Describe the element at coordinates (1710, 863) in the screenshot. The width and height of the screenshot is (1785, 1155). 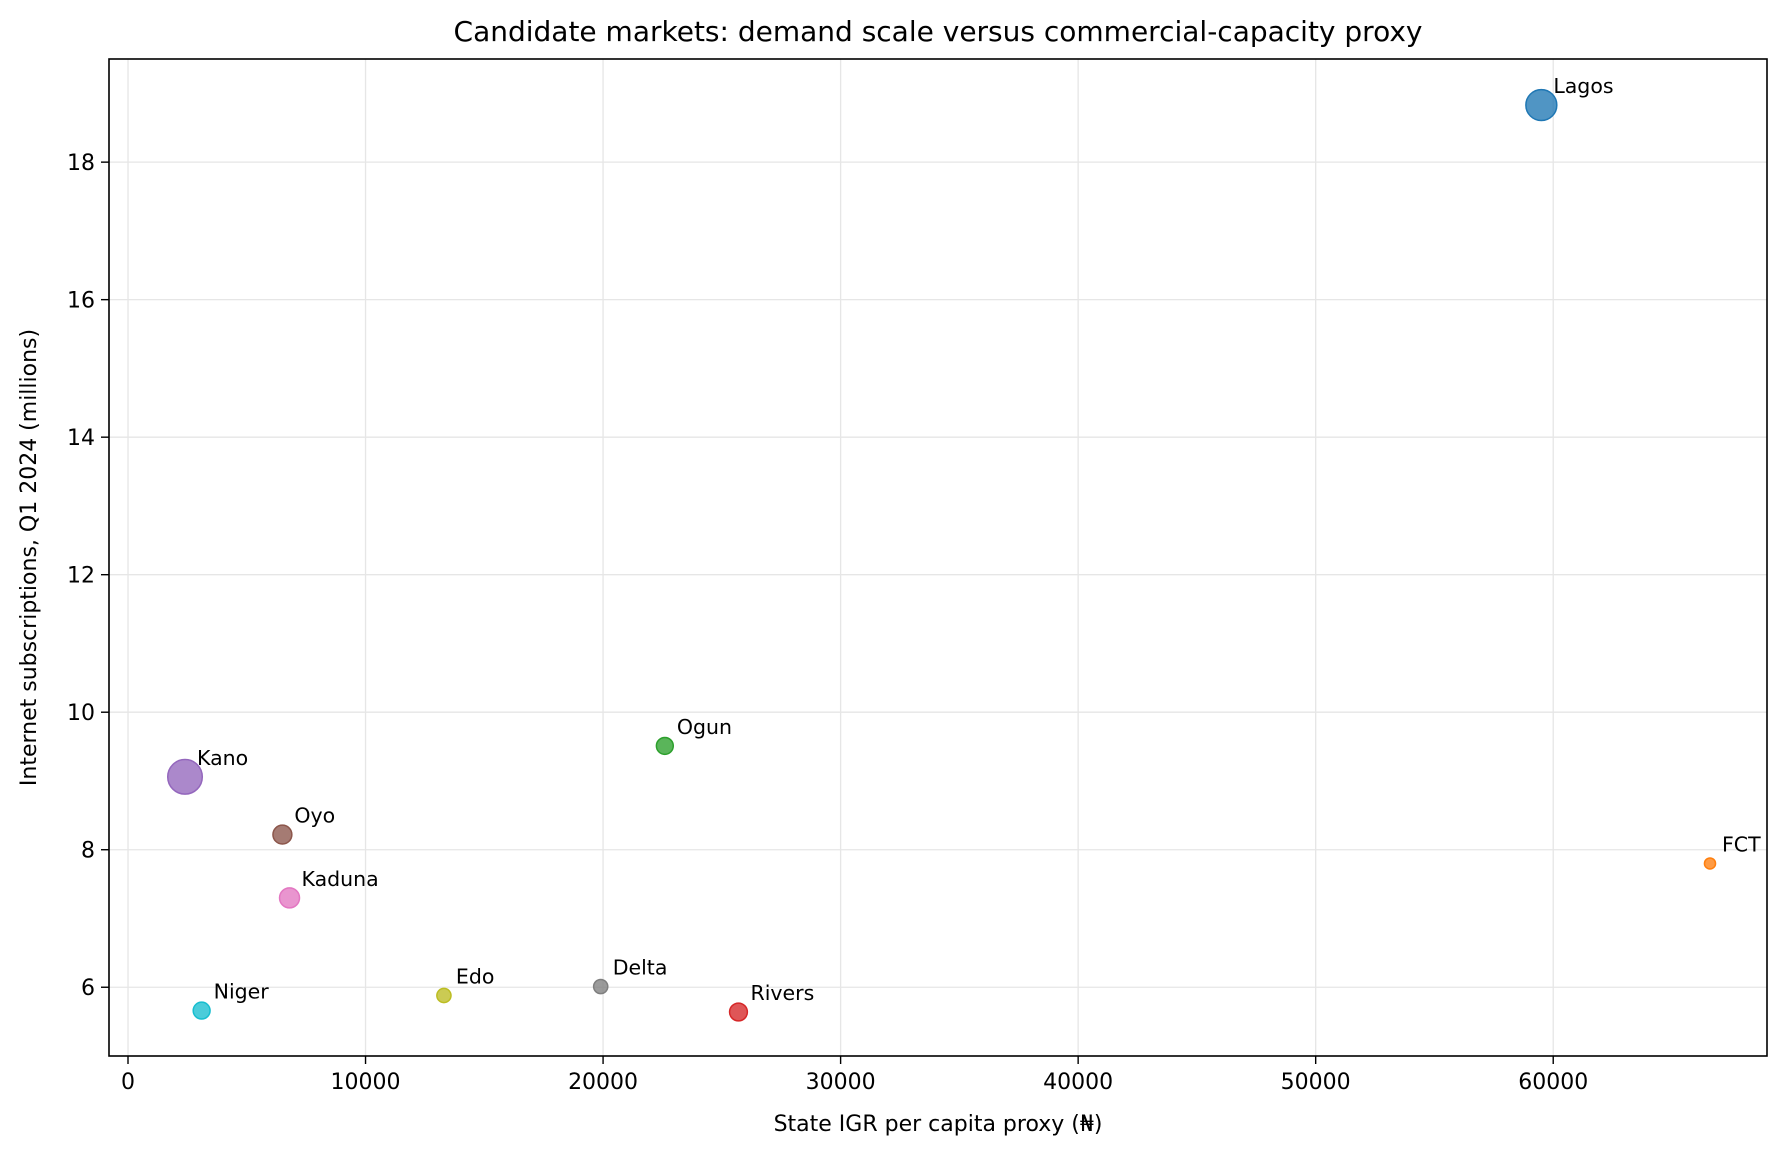
I see `data-point-fct` at that location.